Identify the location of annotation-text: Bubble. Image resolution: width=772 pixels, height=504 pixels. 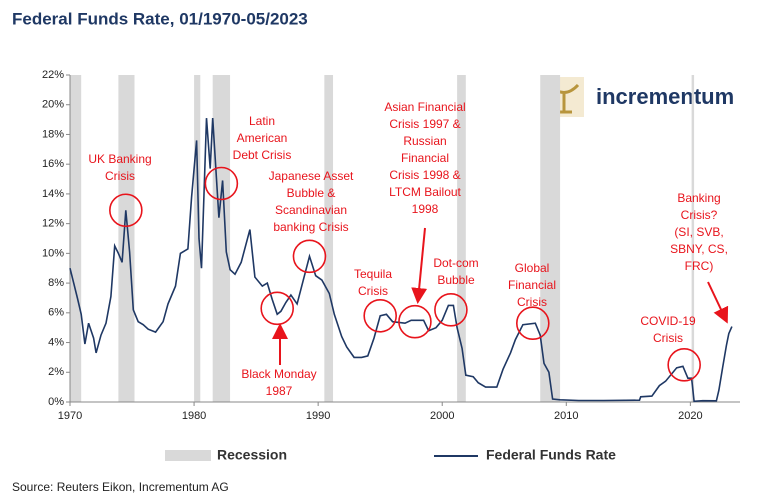
(456, 280).